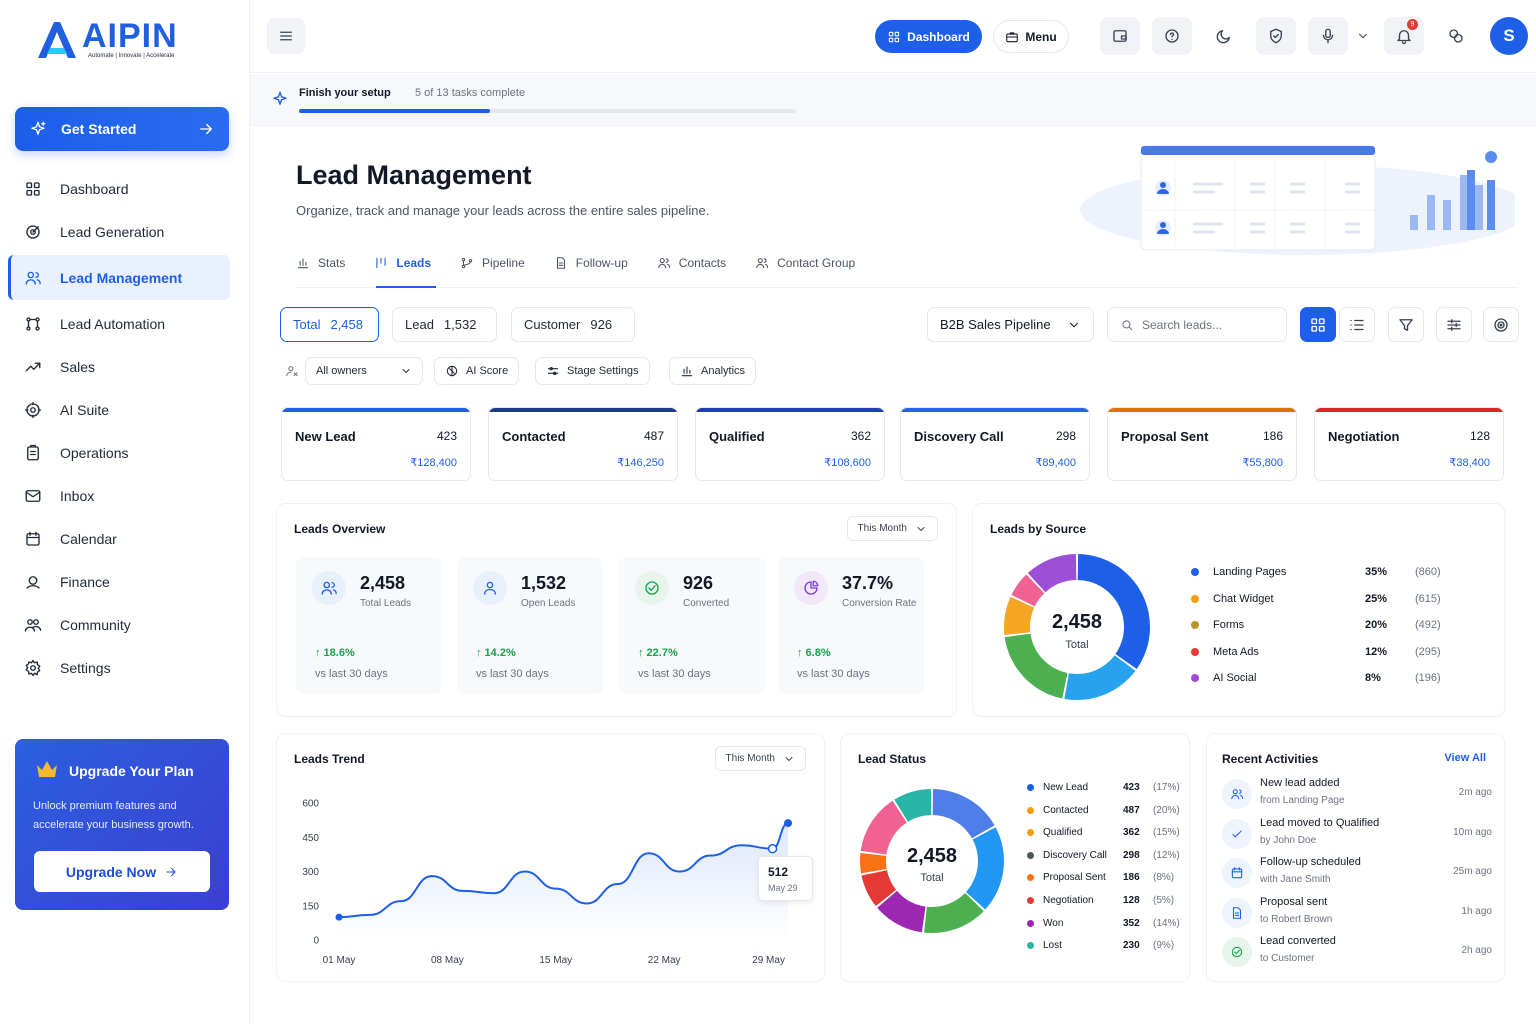 The width and height of the screenshot is (1536, 1024). I want to click on crown-icon, so click(47, 769).